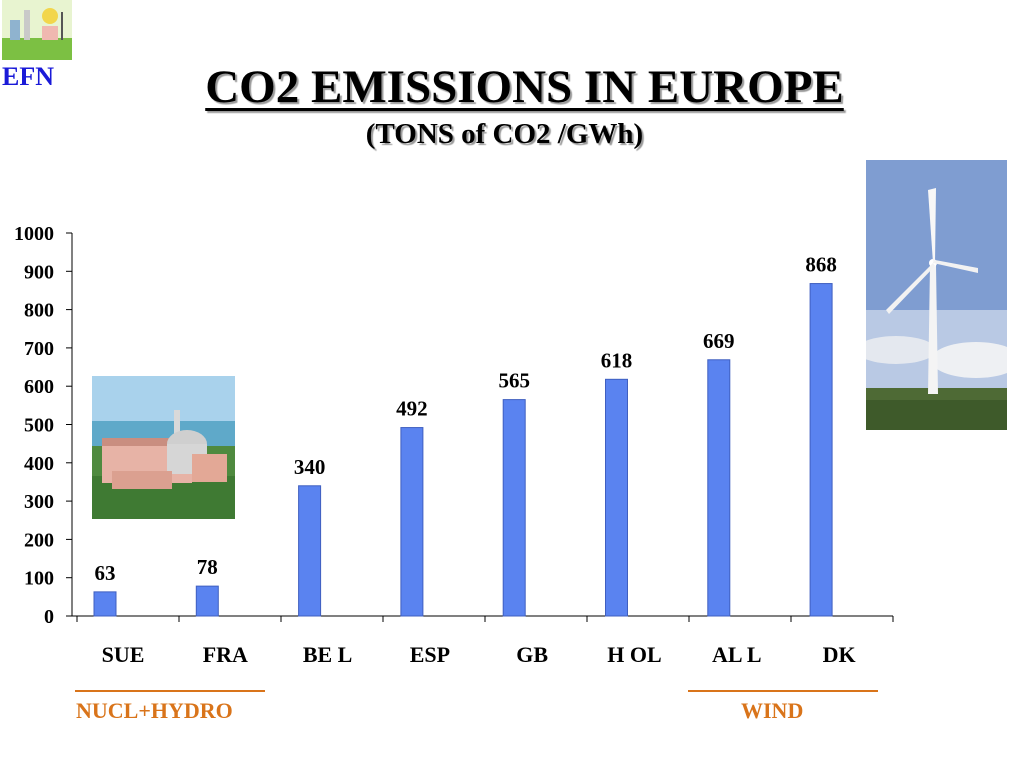 This screenshot has width=1009, height=762. I want to click on x-category-label: AL L, so click(737, 654).